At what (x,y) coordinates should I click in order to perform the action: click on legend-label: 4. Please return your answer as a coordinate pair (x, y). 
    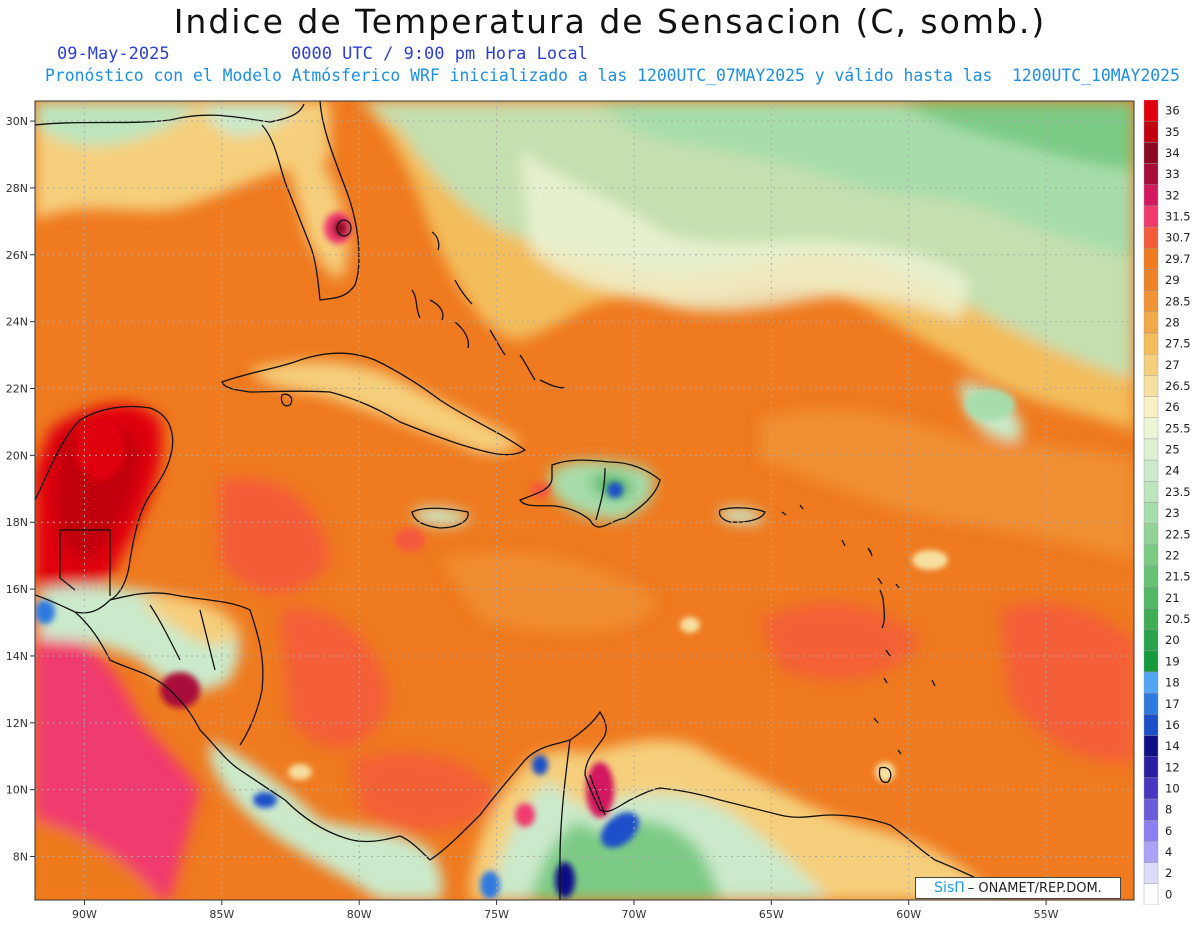
    Looking at the image, I should click on (1168, 852).